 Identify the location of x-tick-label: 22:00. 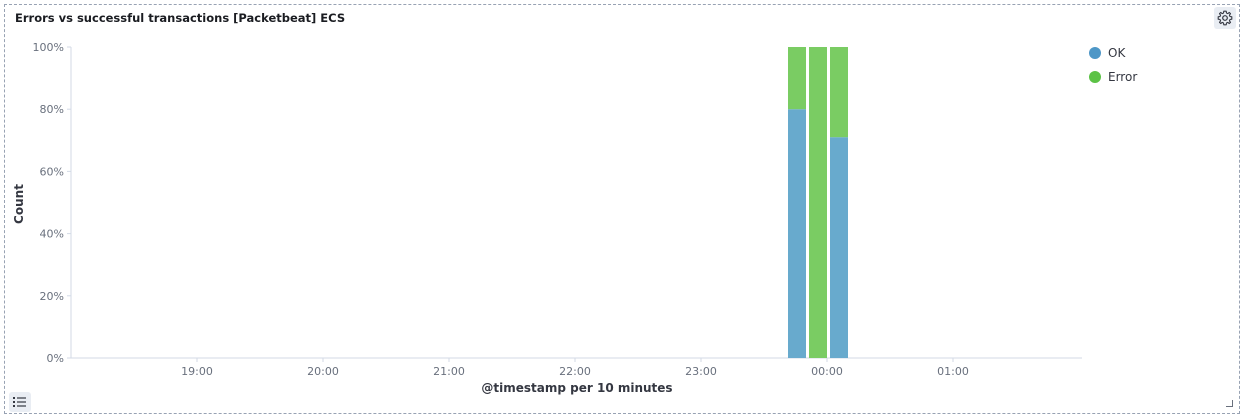
(575, 371).